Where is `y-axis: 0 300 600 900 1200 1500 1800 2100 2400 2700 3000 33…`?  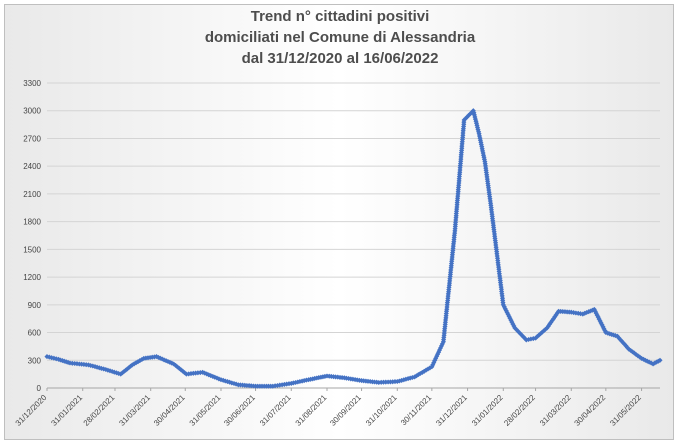
y-axis: 0 300 600 900 1200 1500 1800 2100 2400 2700 3000 33… is located at coordinates (32, 236).